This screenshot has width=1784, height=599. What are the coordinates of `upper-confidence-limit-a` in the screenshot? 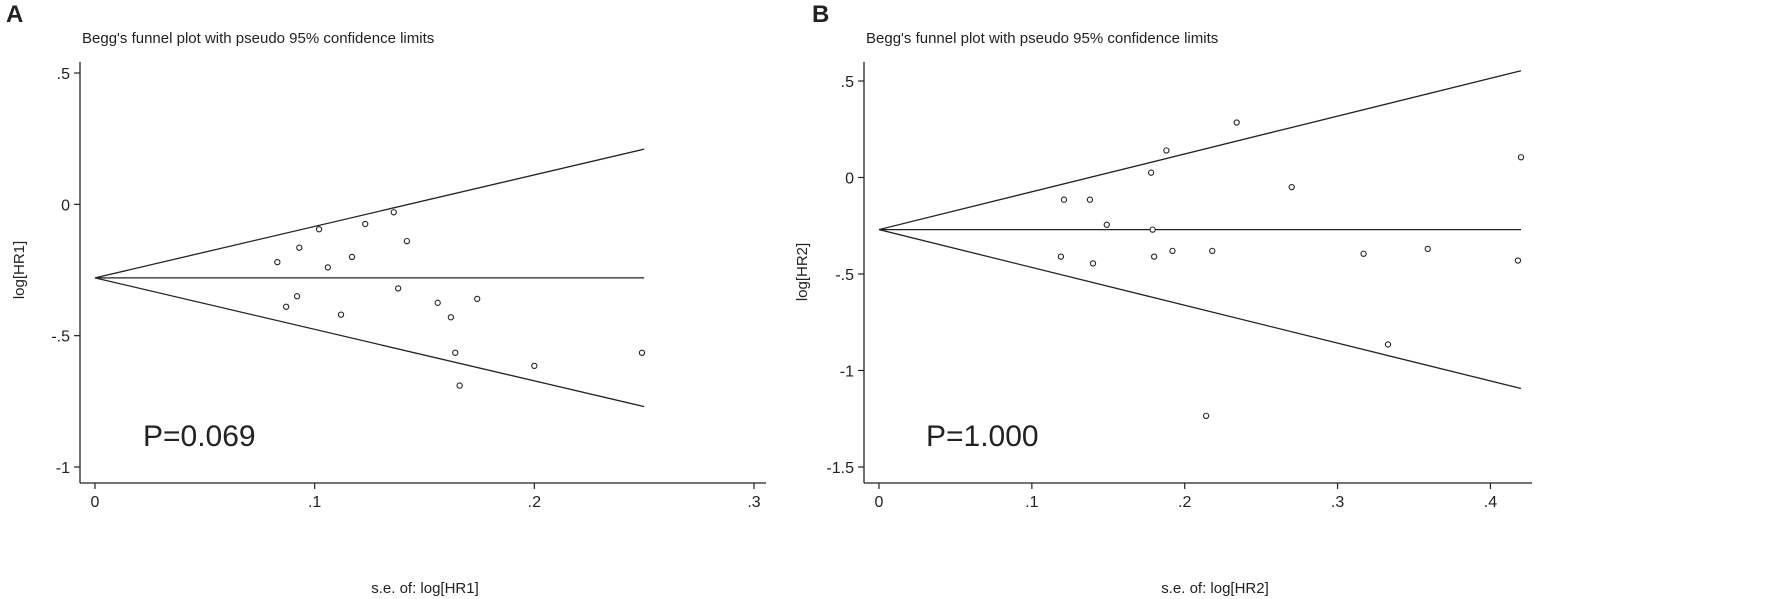 It's located at (369, 213).